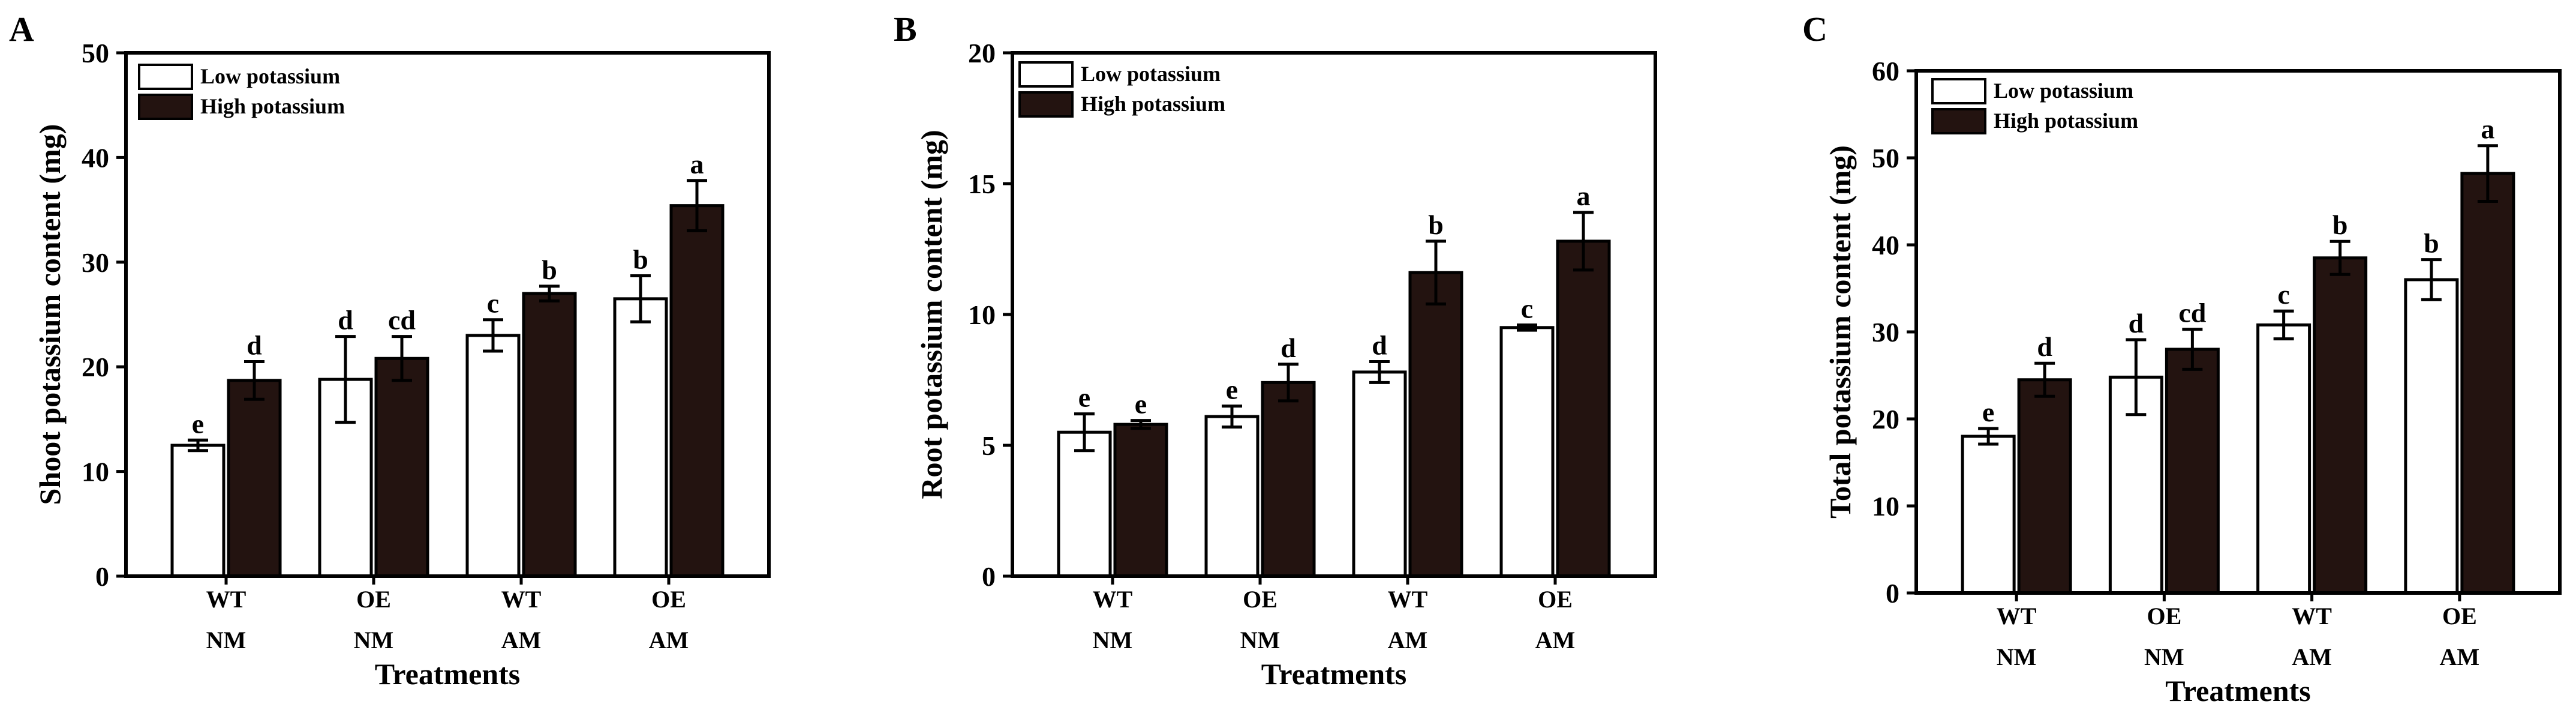 This screenshot has width=2576, height=716. I want to click on y-tick-label: 0, so click(989, 576).